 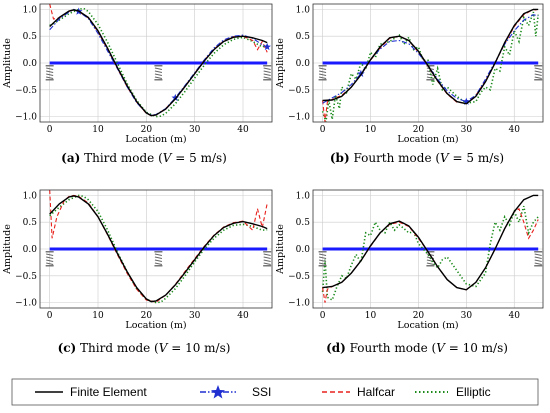 I want to click on legend-frame, so click(x=275, y=392).